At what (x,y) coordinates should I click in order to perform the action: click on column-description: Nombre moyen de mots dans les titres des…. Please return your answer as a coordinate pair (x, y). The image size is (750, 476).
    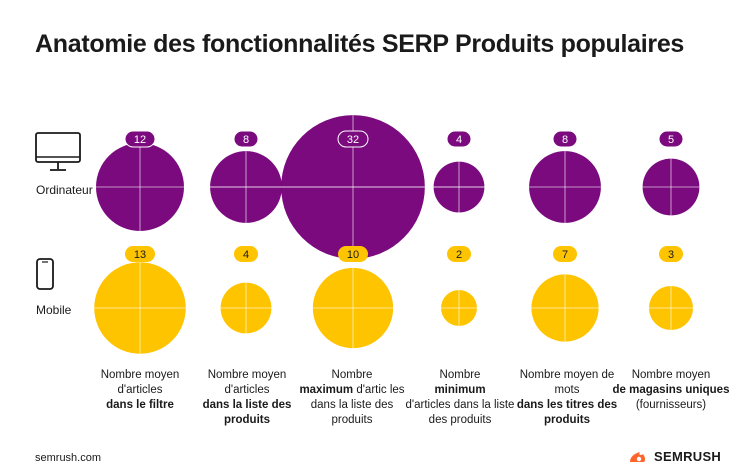
    Looking at the image, I should click on (567, 398).